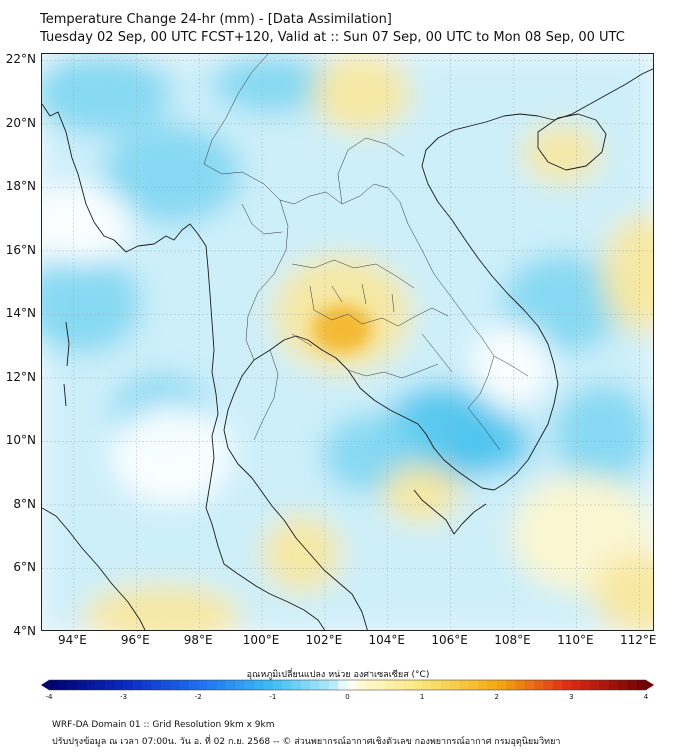  Describe the element at coordinates (387, 640) in the screenshot. I see `longitude-tick-label: 104°E` at that location.